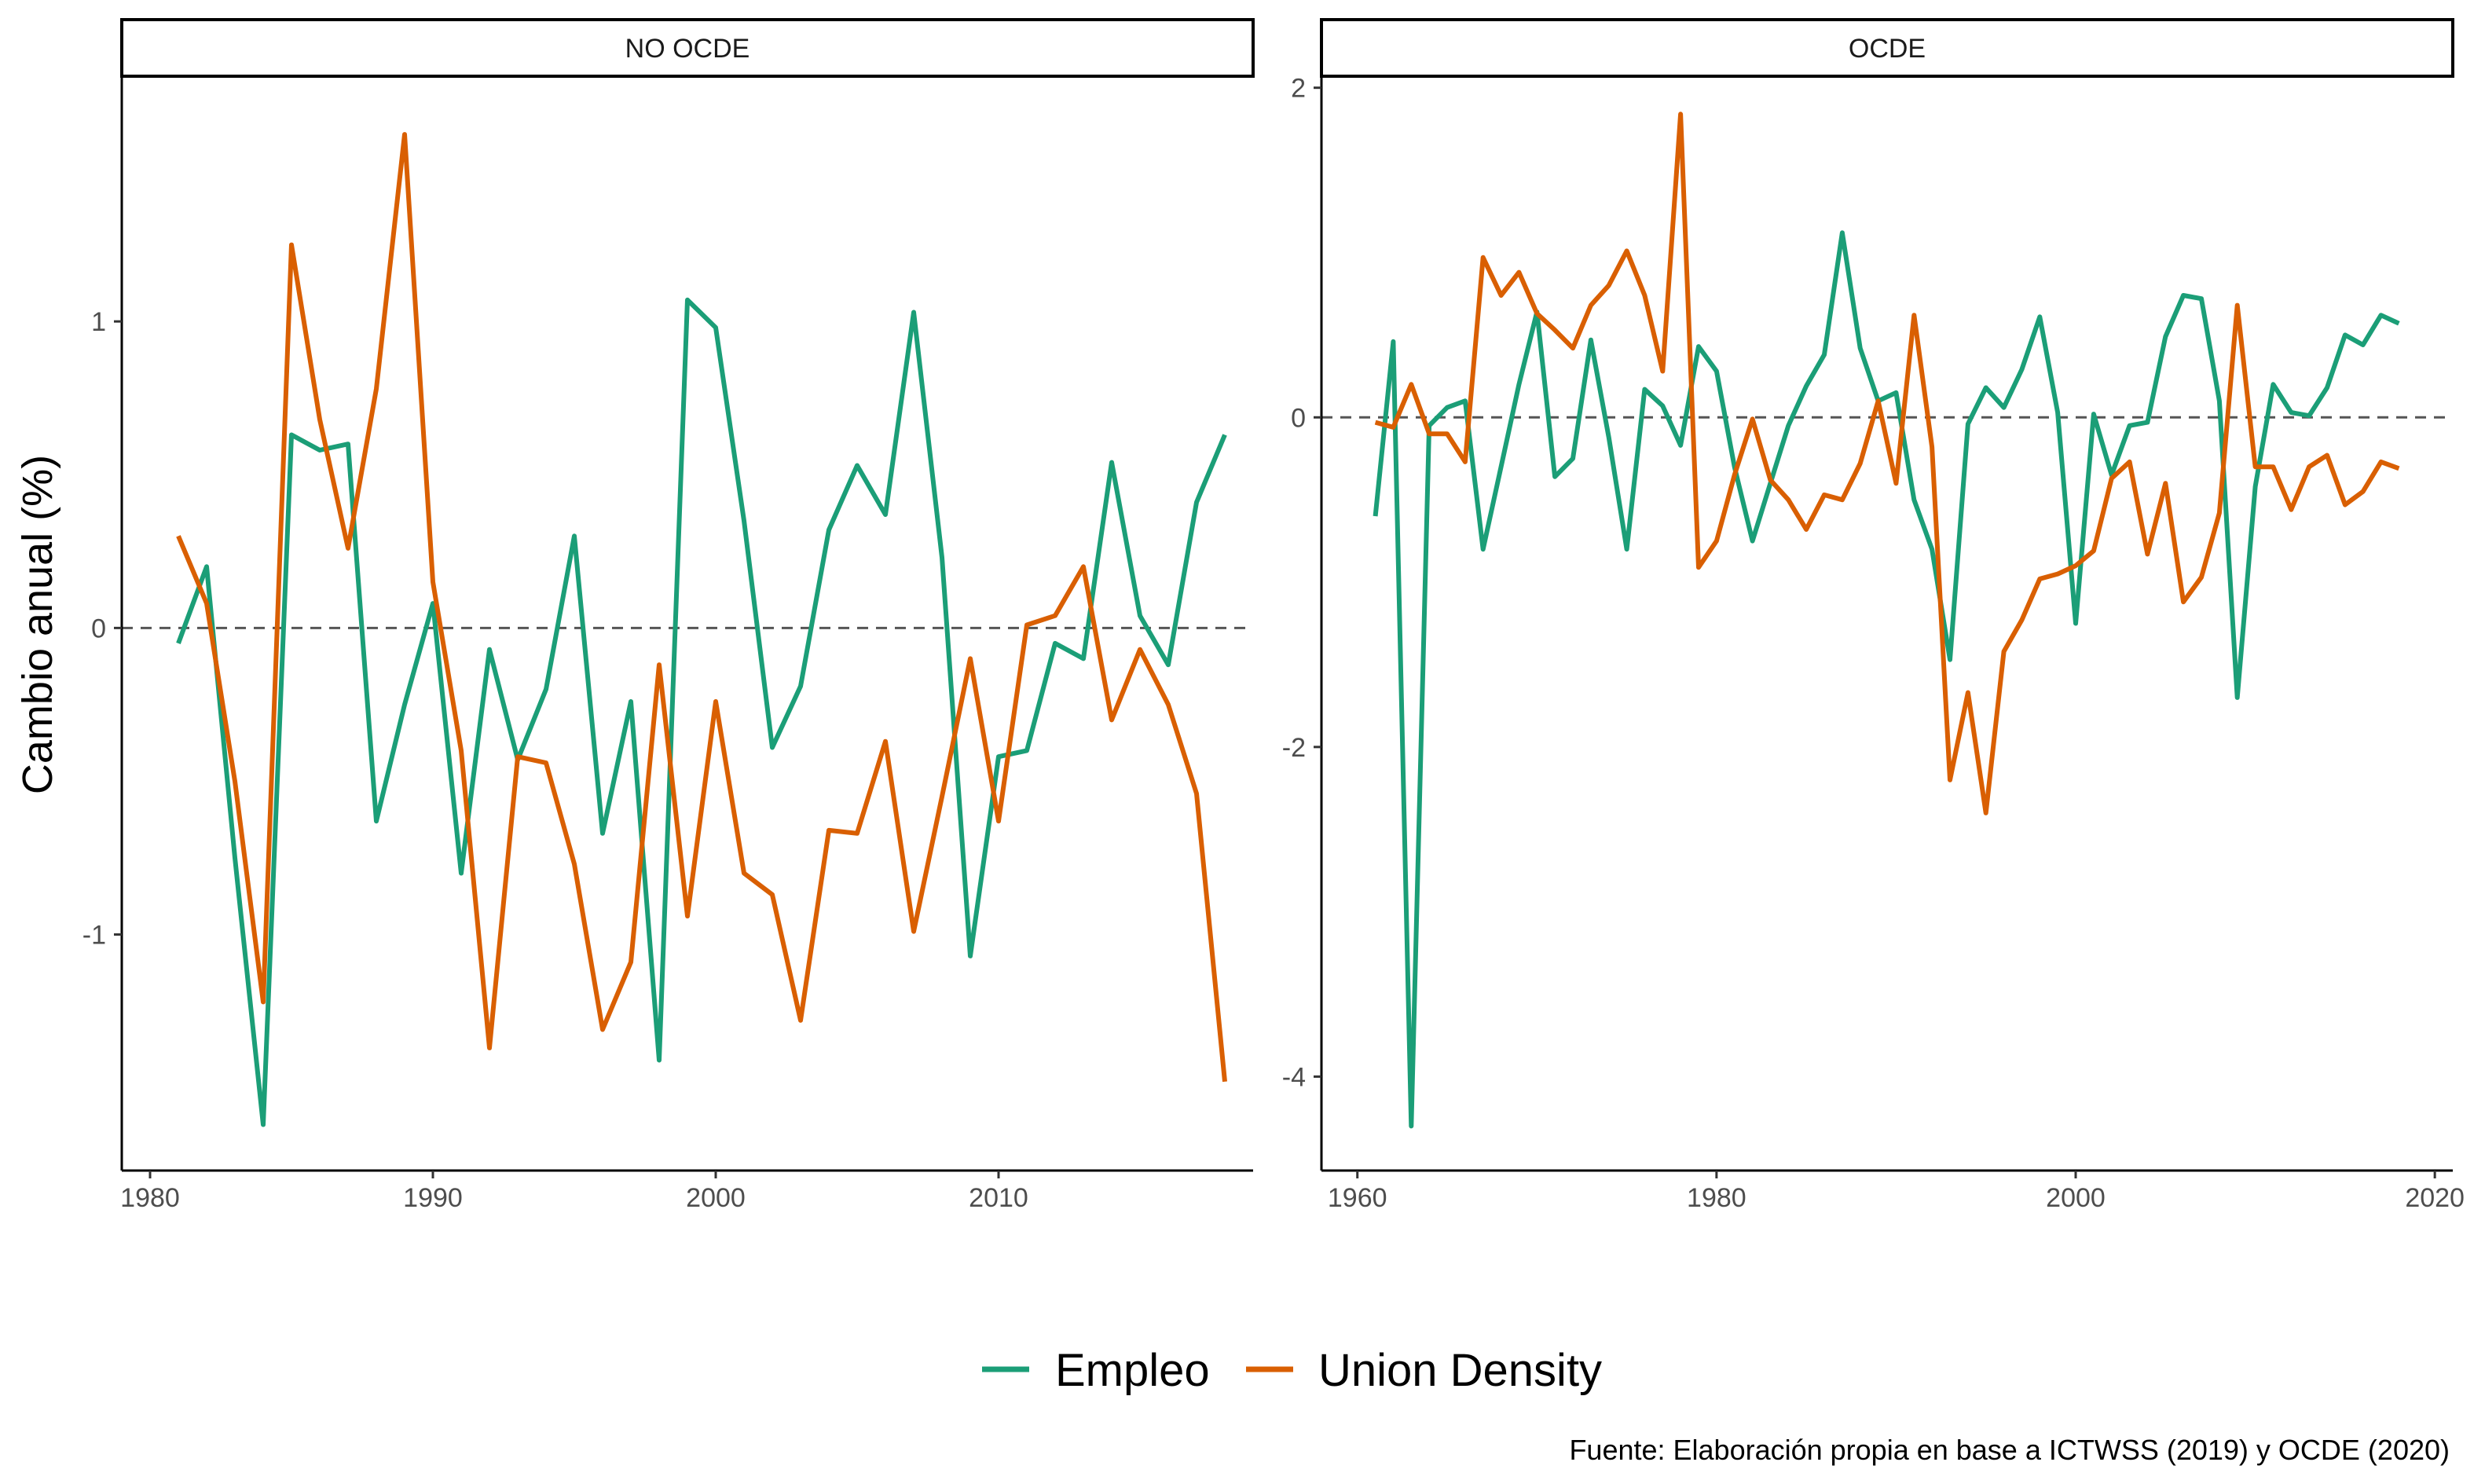 The width and height of the screenshot is (2474, 1484). Describe the element at coordinates (716, 1198) in the screenshot. I see `x-tick-label-no-ocde: 2000` at that location.